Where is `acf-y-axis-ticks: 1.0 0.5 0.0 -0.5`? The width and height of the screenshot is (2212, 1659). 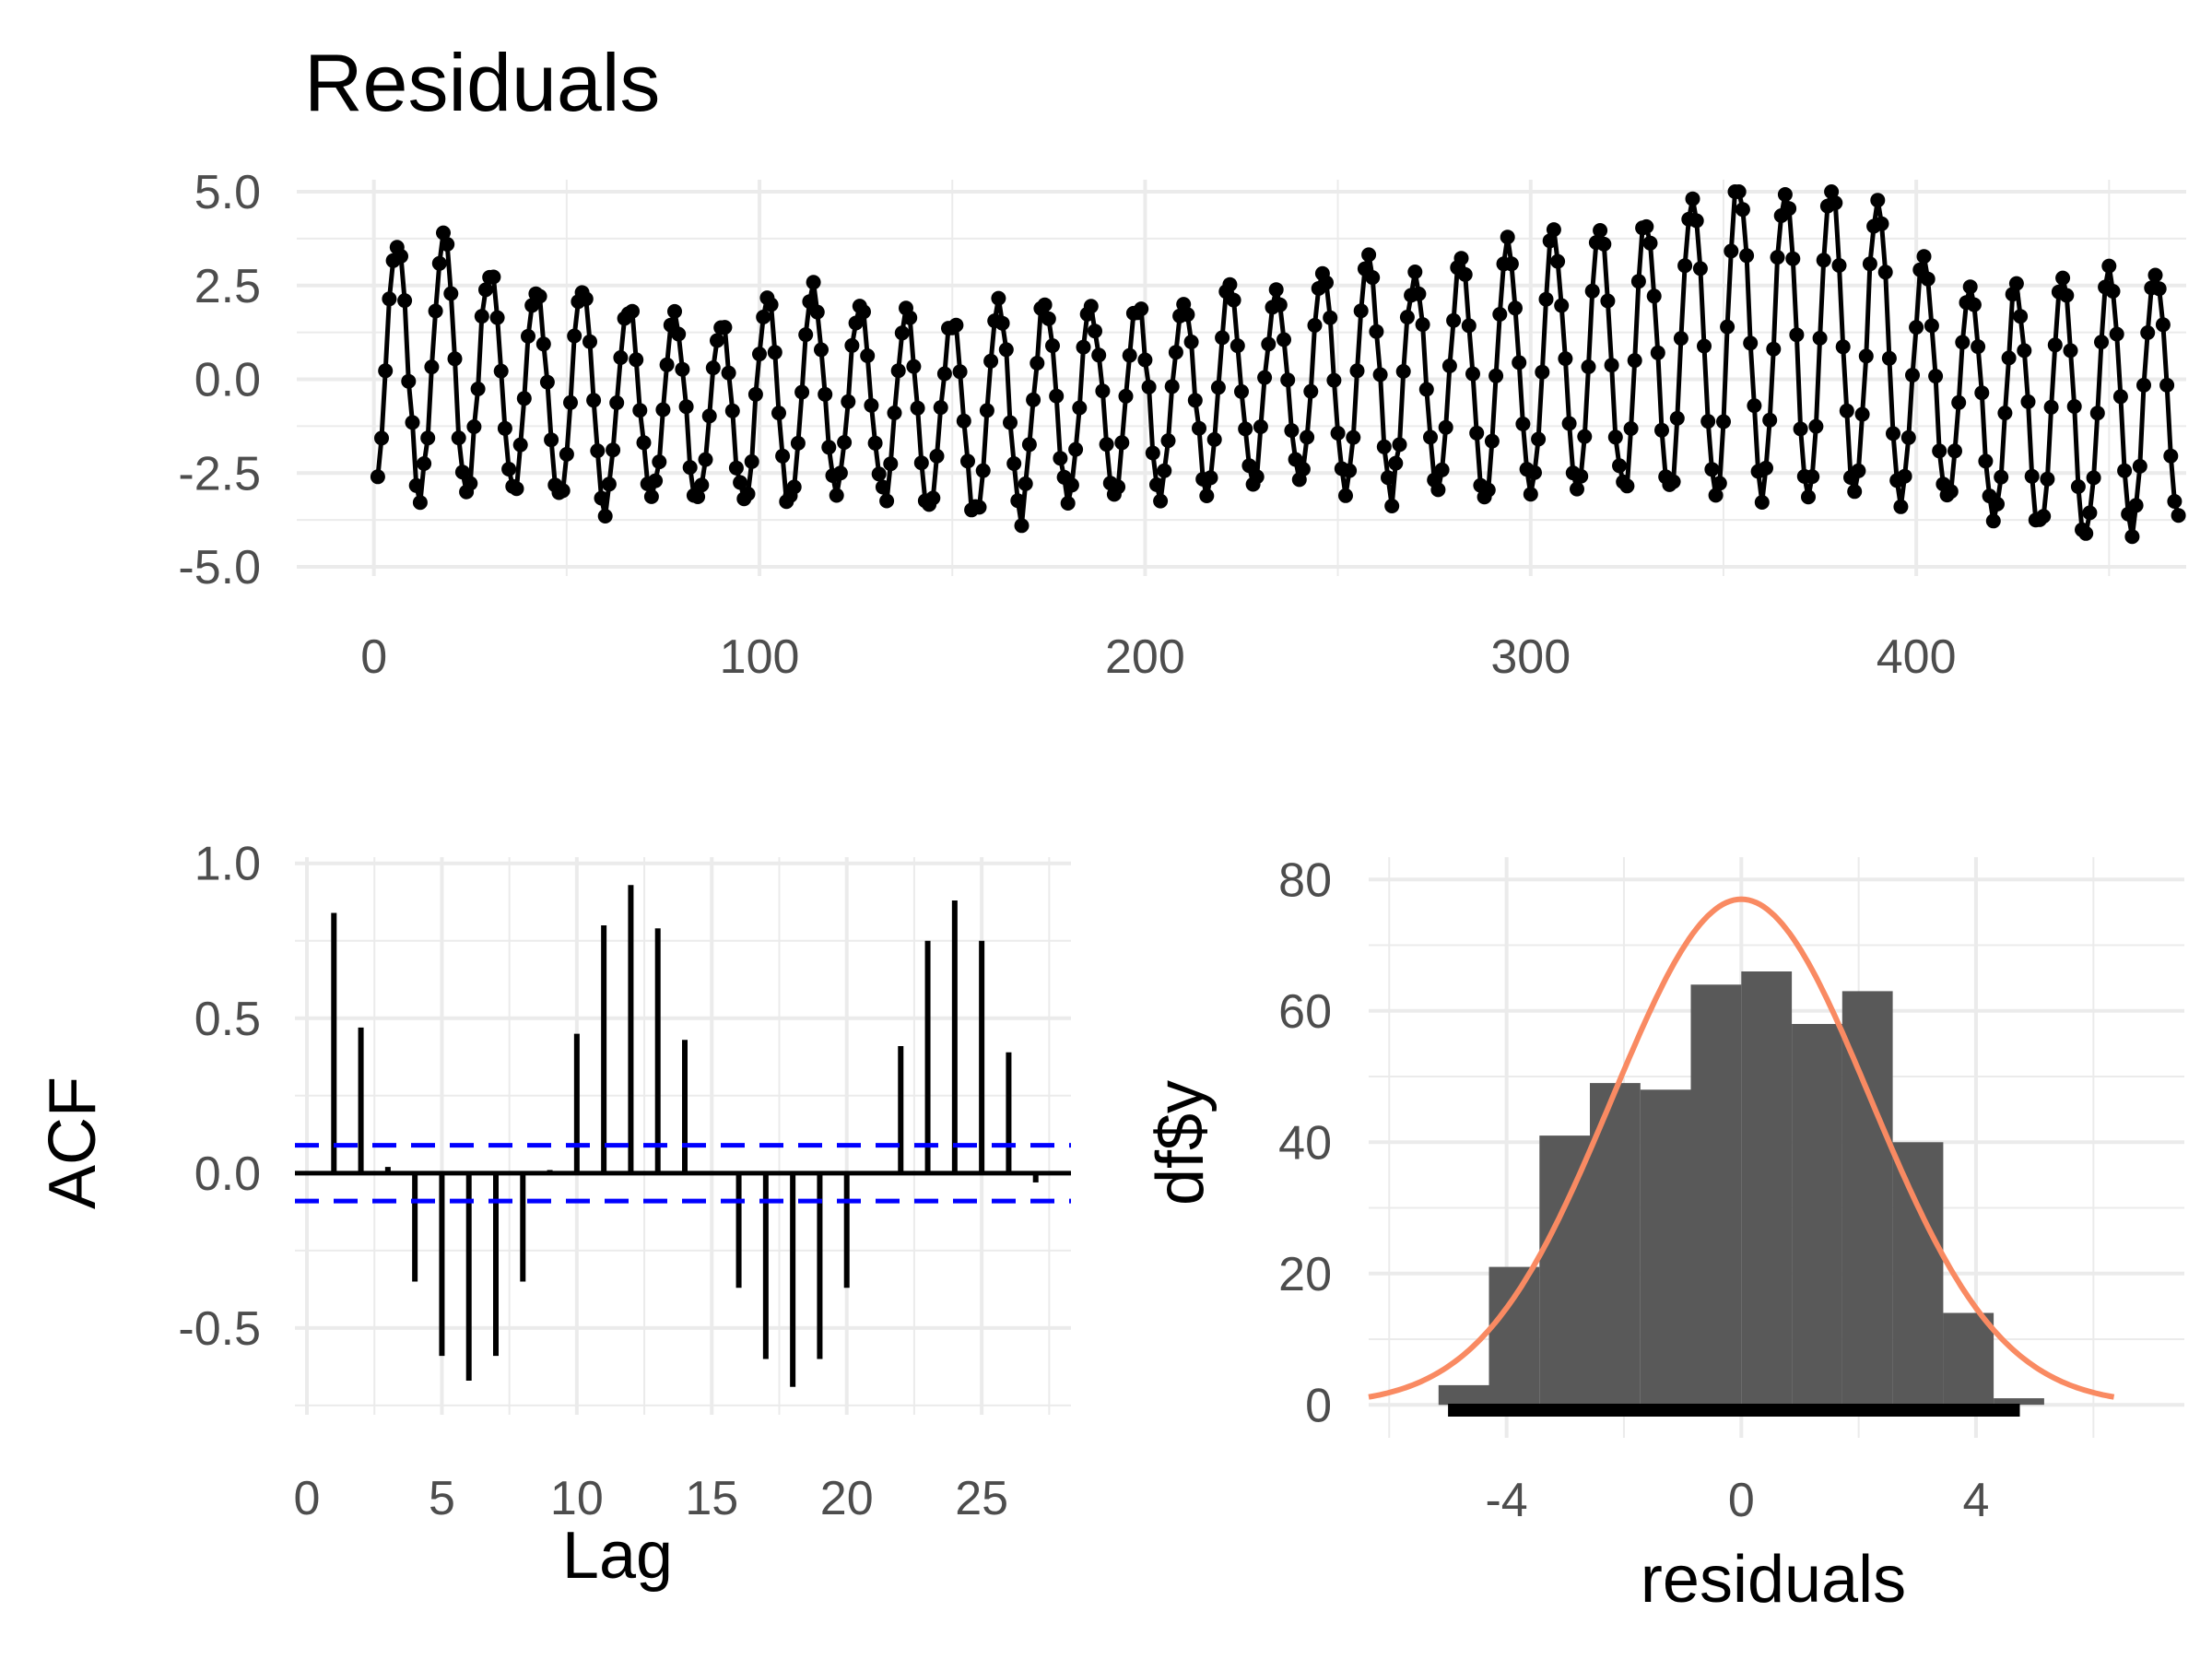
acf-y-axis-ticks: 1.0 0.5 0.0 -0.5 is located at coordinates (219, 1097).